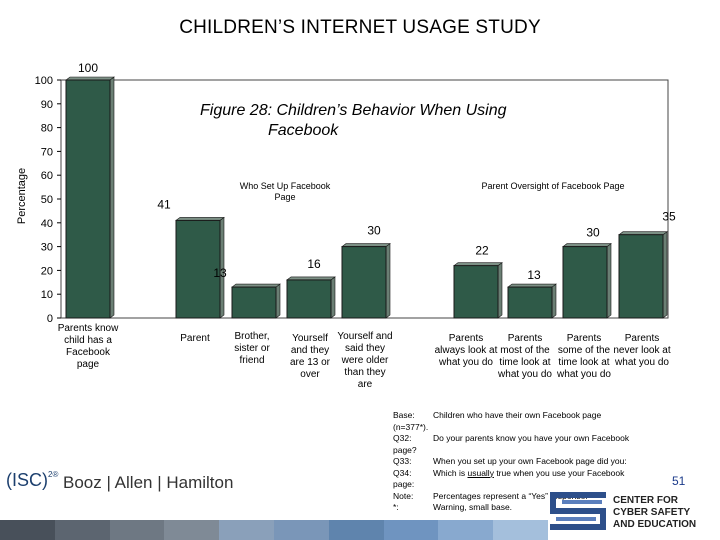 This screenshot has width=720, height=540. I want to click on note-key-note: Note:, so click(403, 495).